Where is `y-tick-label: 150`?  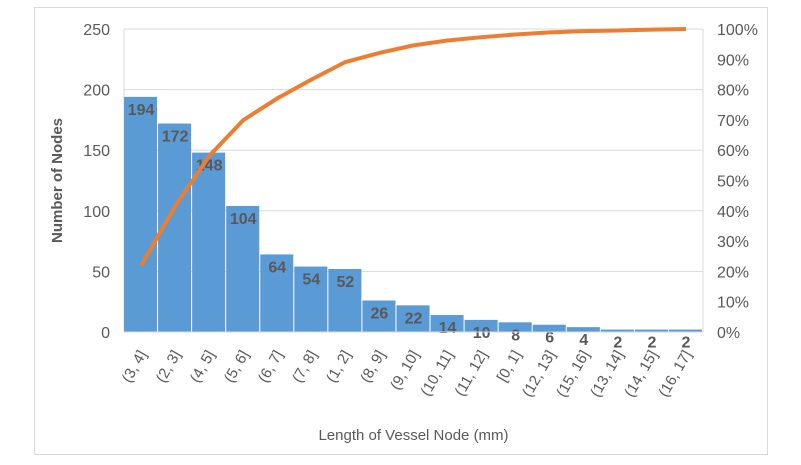 y-tick-label: 150 is located at coordinates (96, 151).